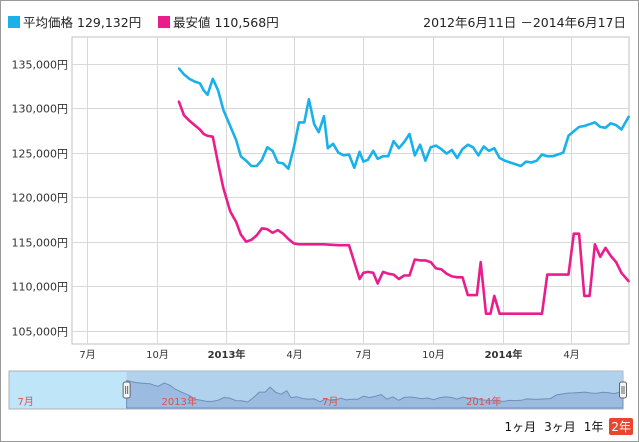  Describe the element at coordinates (192, 22) in the screenshot. I see `legend-lowest-label: 最安値` at that location.